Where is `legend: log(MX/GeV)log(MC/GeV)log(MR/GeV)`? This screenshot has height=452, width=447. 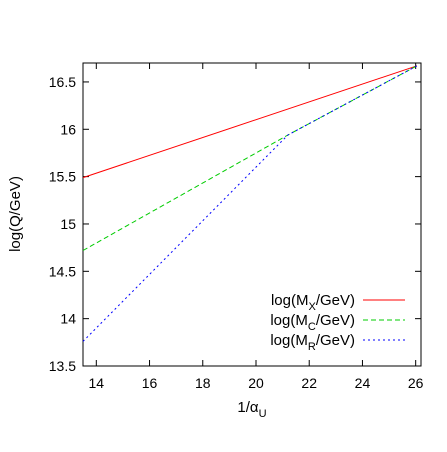 legend: log(MX/GeV)log(MC/GeV)log(MR/GeV) is located at coordinates (337, 322).